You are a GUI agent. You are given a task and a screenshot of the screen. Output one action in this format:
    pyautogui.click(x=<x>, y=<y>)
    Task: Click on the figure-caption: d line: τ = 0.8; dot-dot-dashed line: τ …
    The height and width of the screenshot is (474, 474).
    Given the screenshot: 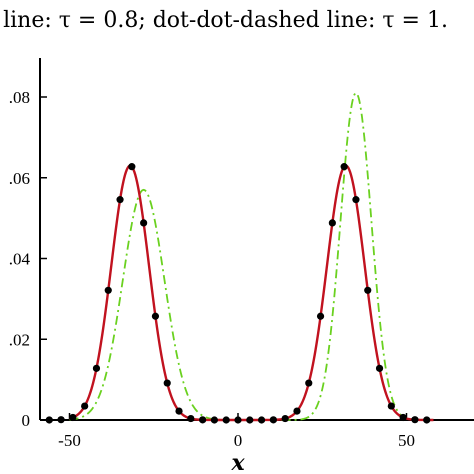 What is the action you would take?
    pyautogui.click(x=224, y=20)
    